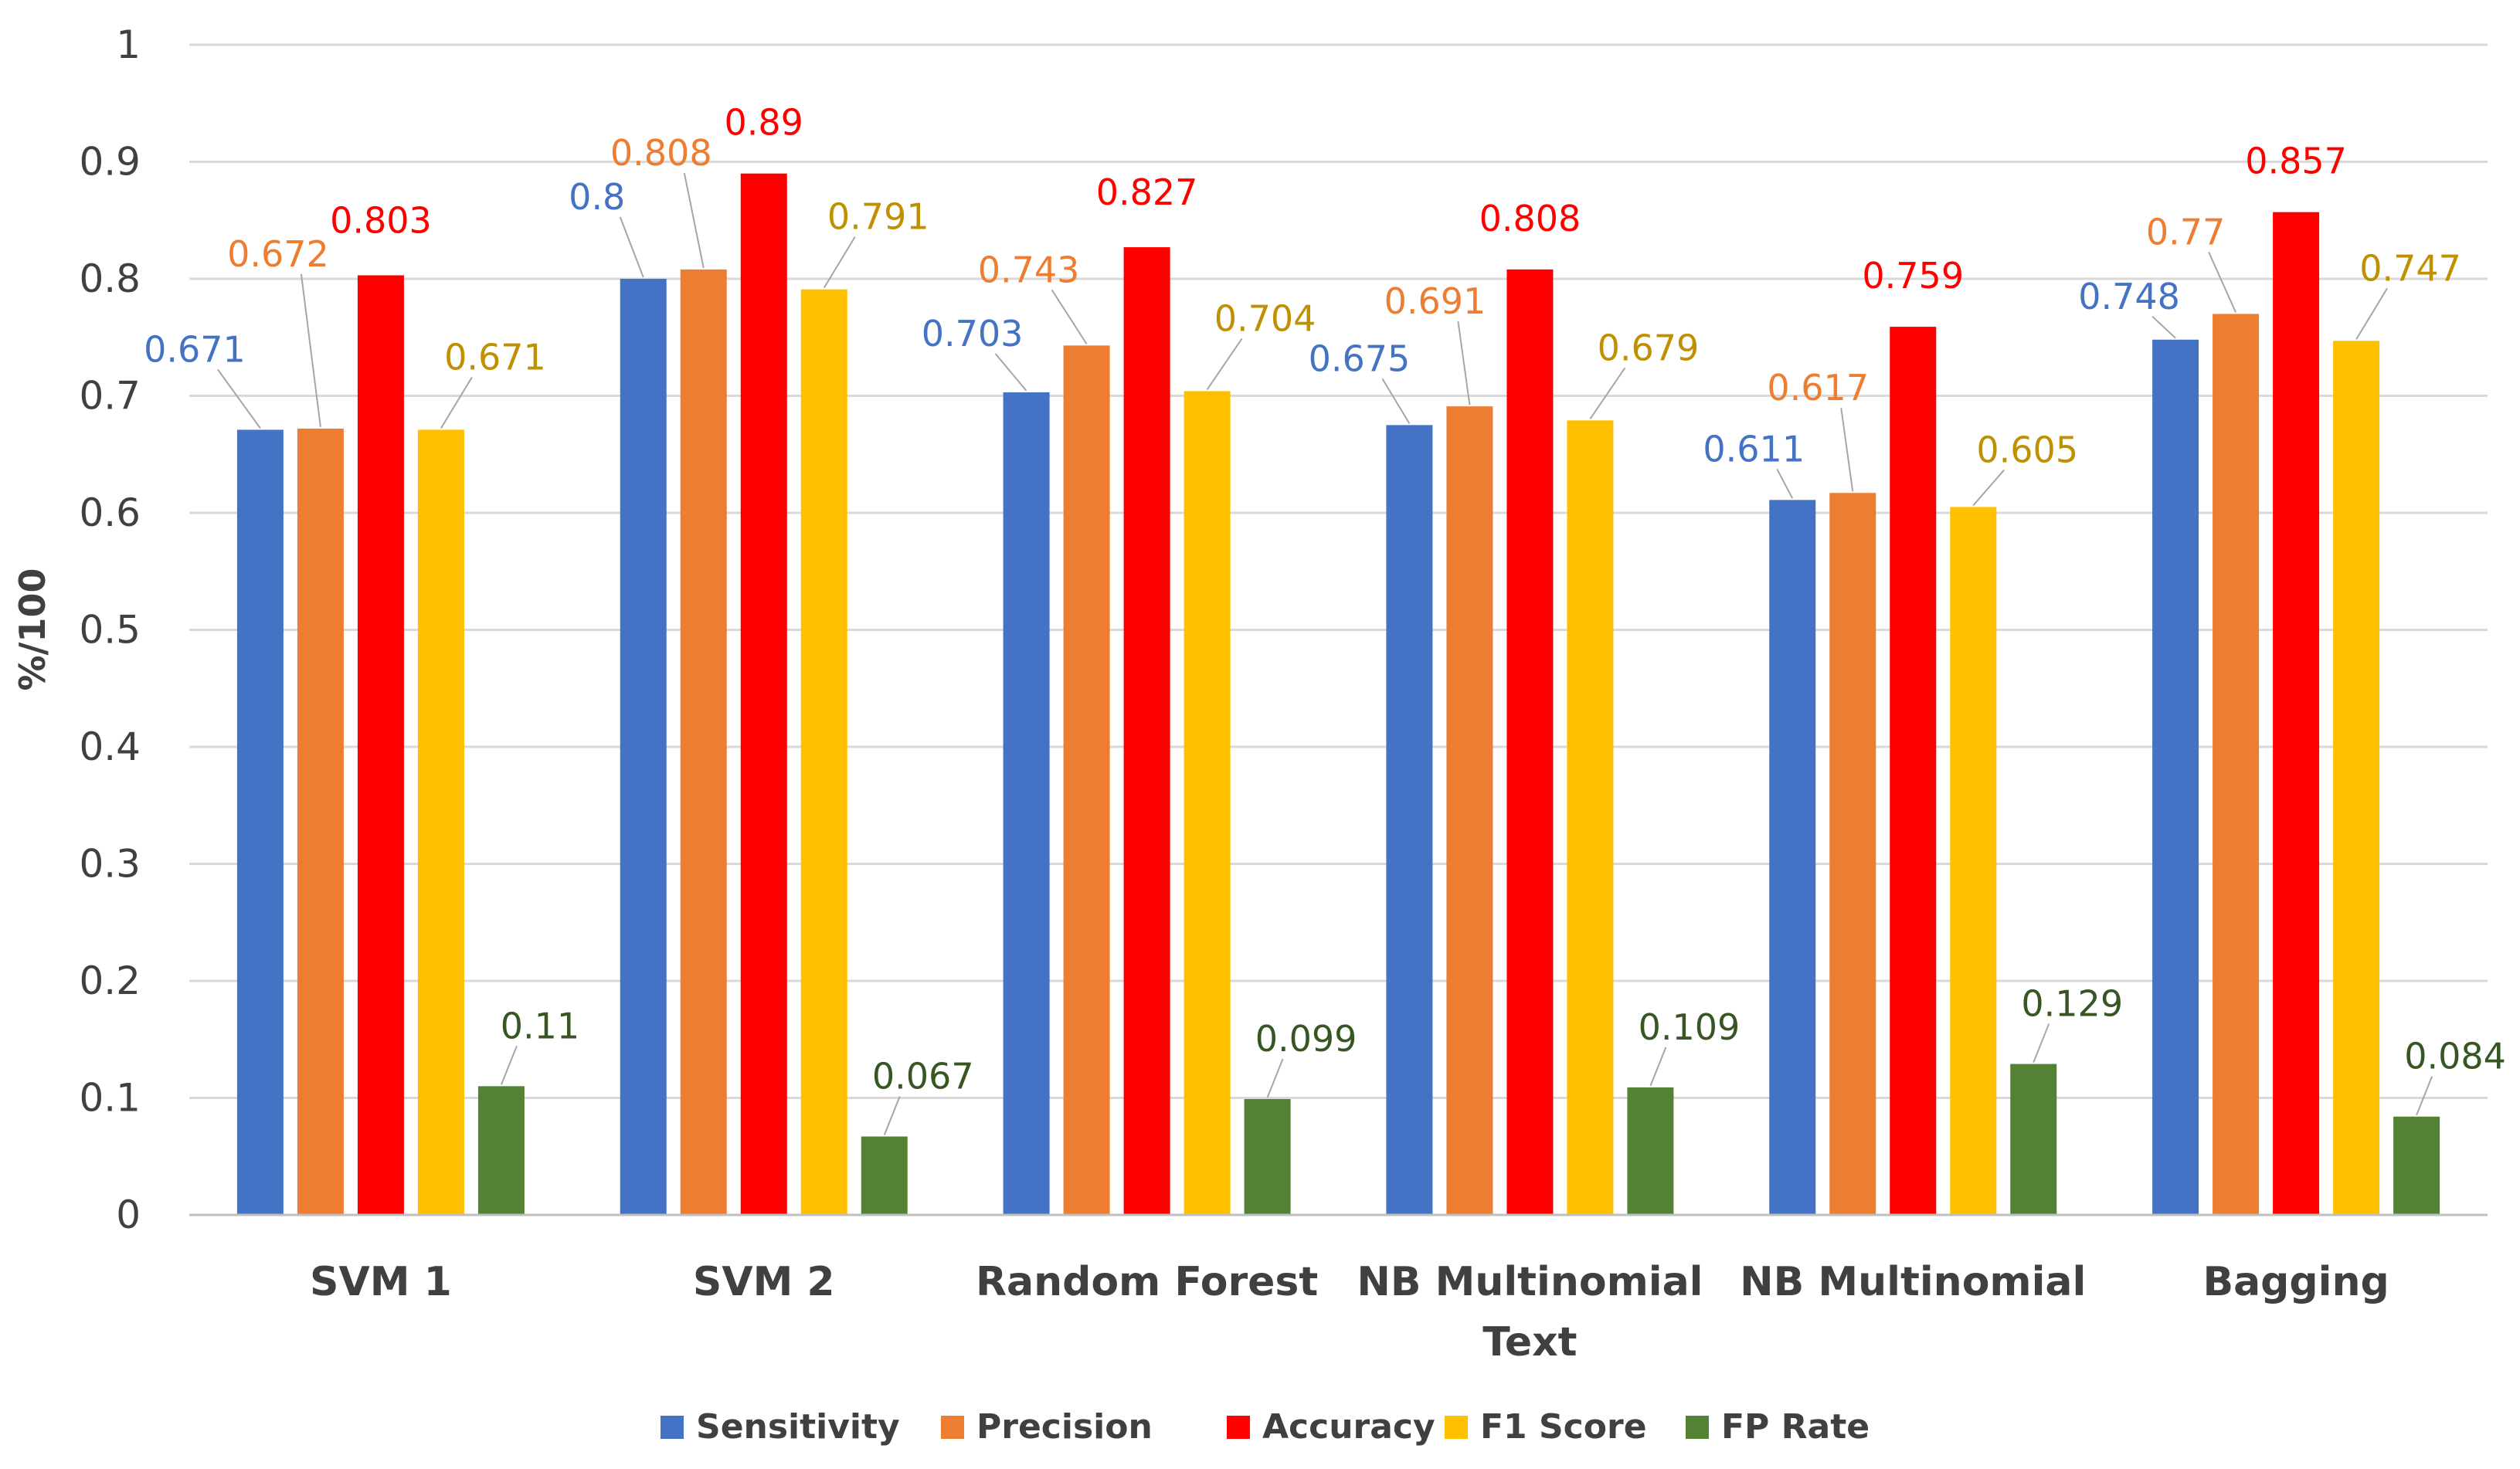  What do you see at coordinates (1913, 1282) in the screenshot?
I see `x-category-label: NB Multinomial` at bounding box center [1913, 1282].